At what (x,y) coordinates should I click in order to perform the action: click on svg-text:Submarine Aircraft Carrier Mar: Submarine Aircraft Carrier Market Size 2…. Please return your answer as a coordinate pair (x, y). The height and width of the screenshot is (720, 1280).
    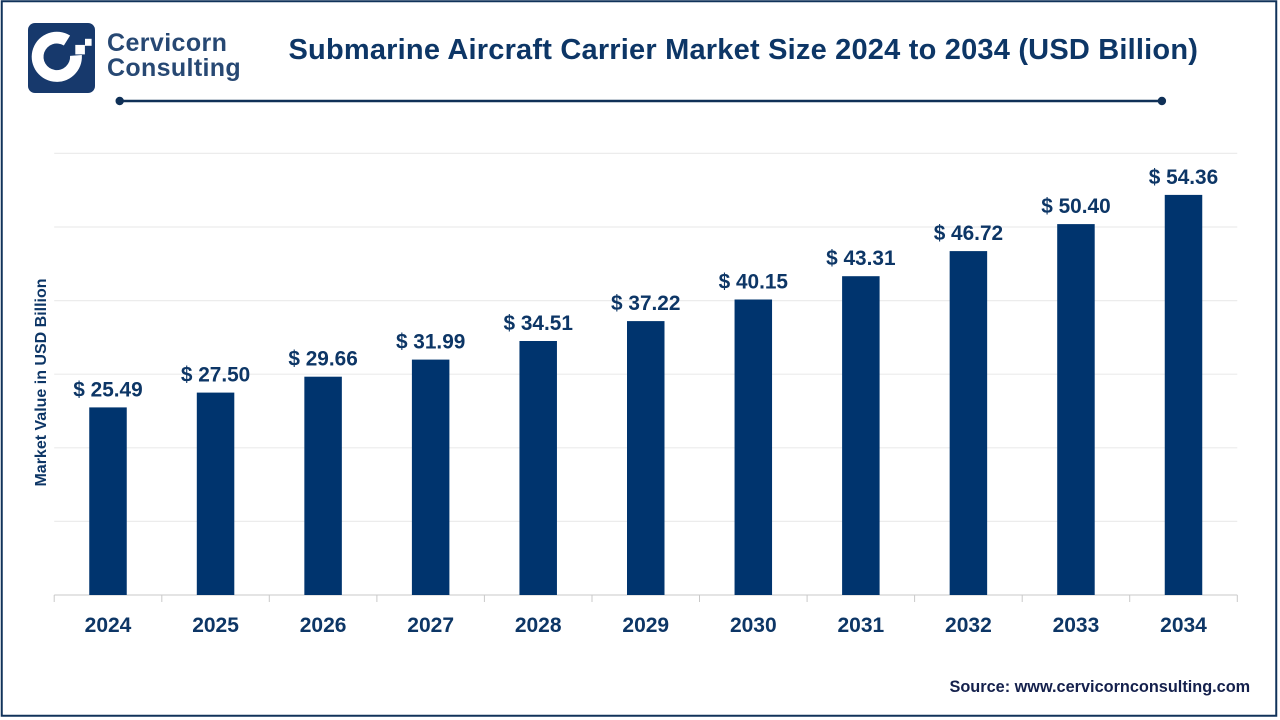
    Looking at the image, I should click on (744, 50).